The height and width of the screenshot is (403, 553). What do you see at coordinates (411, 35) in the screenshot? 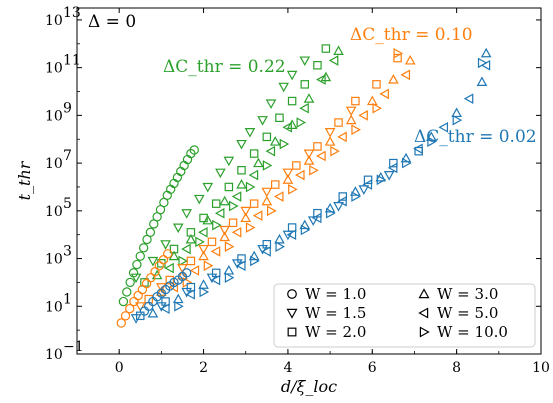
I see `annotation-orange: ΔC_thr = 0.10` at bounding box center [411, 35].